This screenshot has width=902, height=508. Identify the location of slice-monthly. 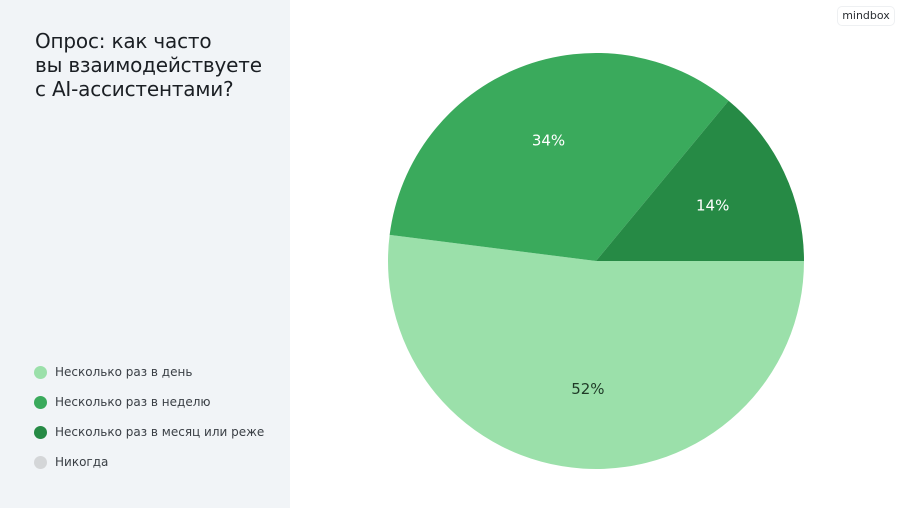
(700, 180).